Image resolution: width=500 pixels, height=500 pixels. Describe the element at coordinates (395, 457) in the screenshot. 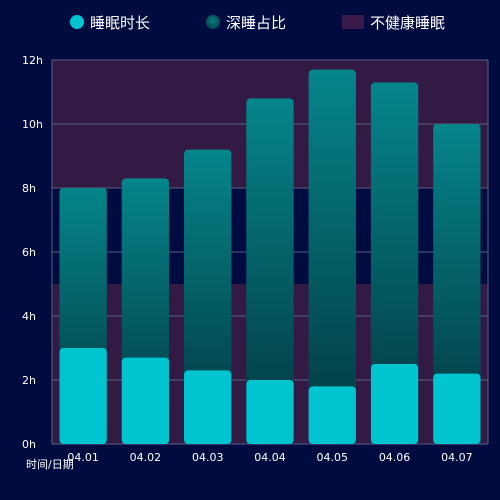

I see `x-tick-label: 04.06` at that location.